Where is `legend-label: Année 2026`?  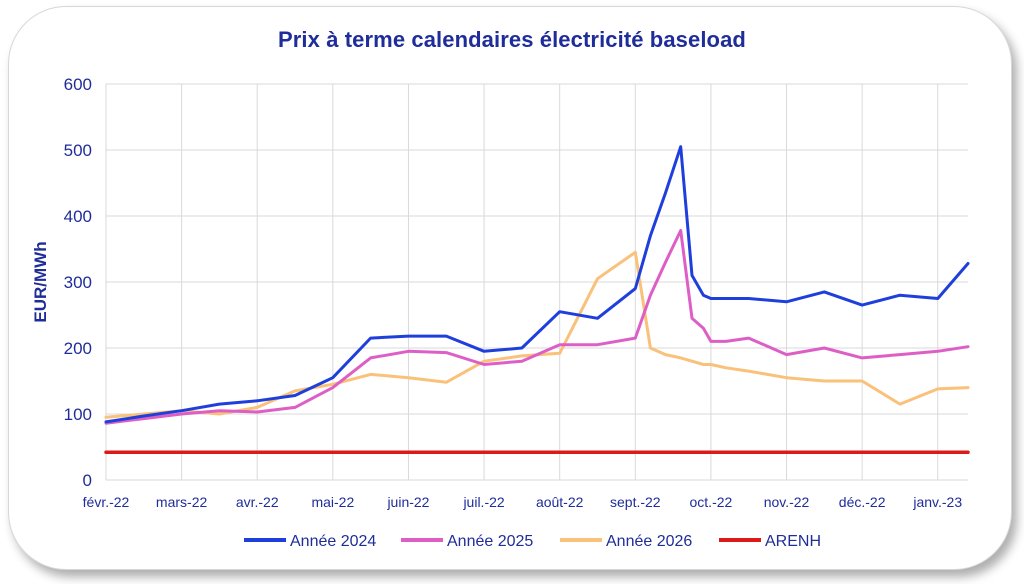 legend-label: Année 2026 is located at coordinates (649, 541).